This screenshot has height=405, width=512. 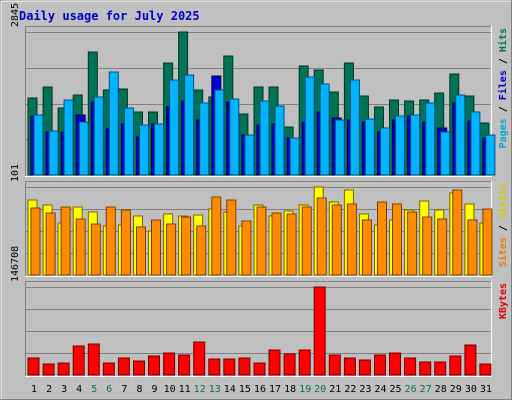 I want to click on panel-hits-max-label: 2845, so click(x=15, y=15).